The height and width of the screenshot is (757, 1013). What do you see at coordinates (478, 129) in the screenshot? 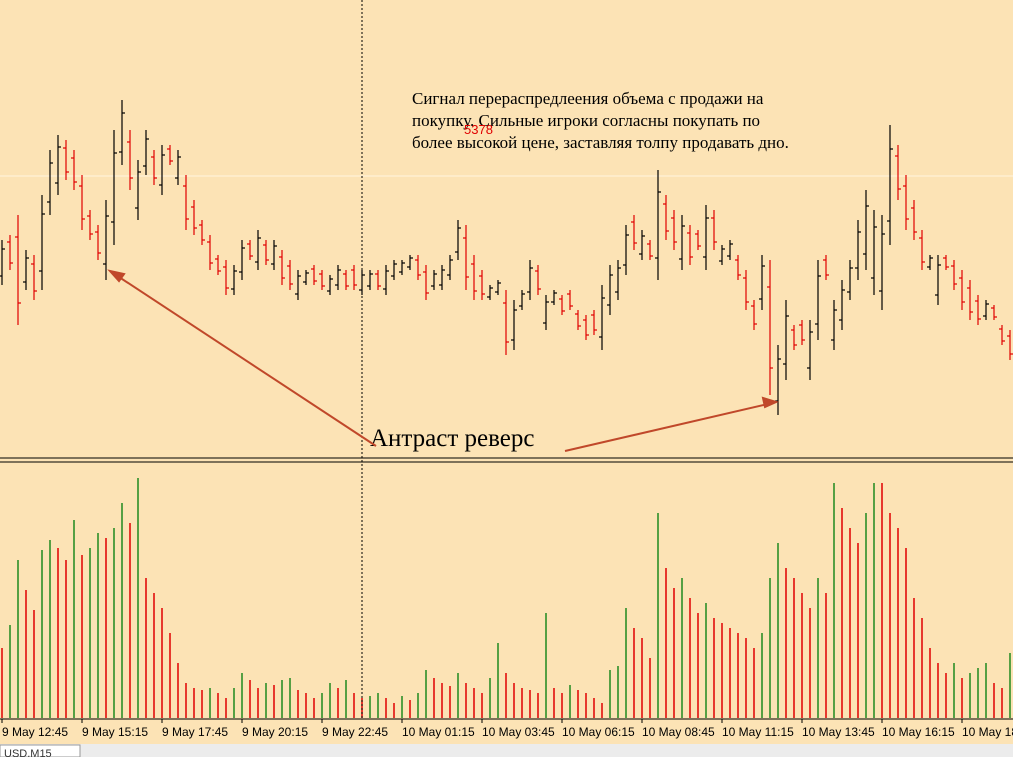
I see `price-label: 5378` at bounding box center [478, 129].